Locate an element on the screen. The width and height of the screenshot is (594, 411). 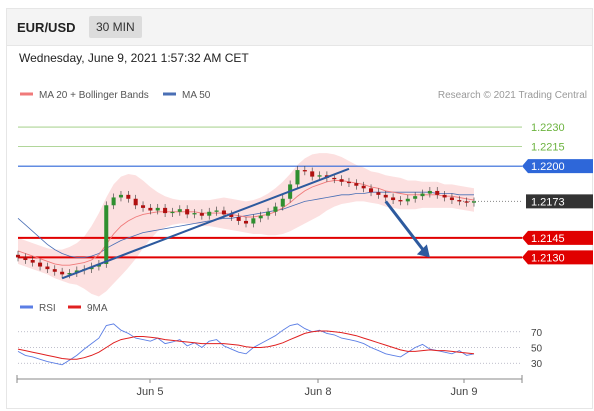
datetime-label: Wednesday, June 9, 2021 1:57:32 AM CET is located at coordinates (134, 58).